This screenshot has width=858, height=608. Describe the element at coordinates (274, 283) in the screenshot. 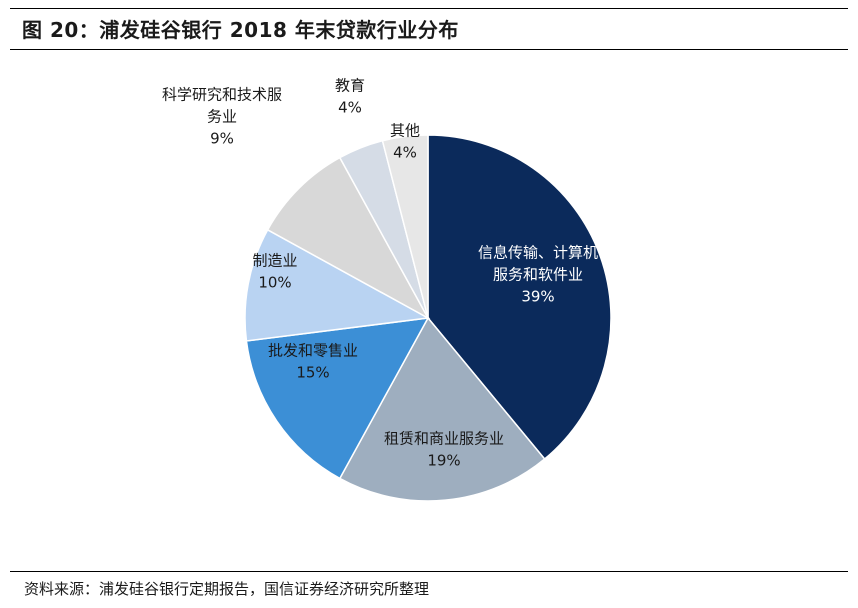

I see `slice-value-label-4: 10%` at that location.